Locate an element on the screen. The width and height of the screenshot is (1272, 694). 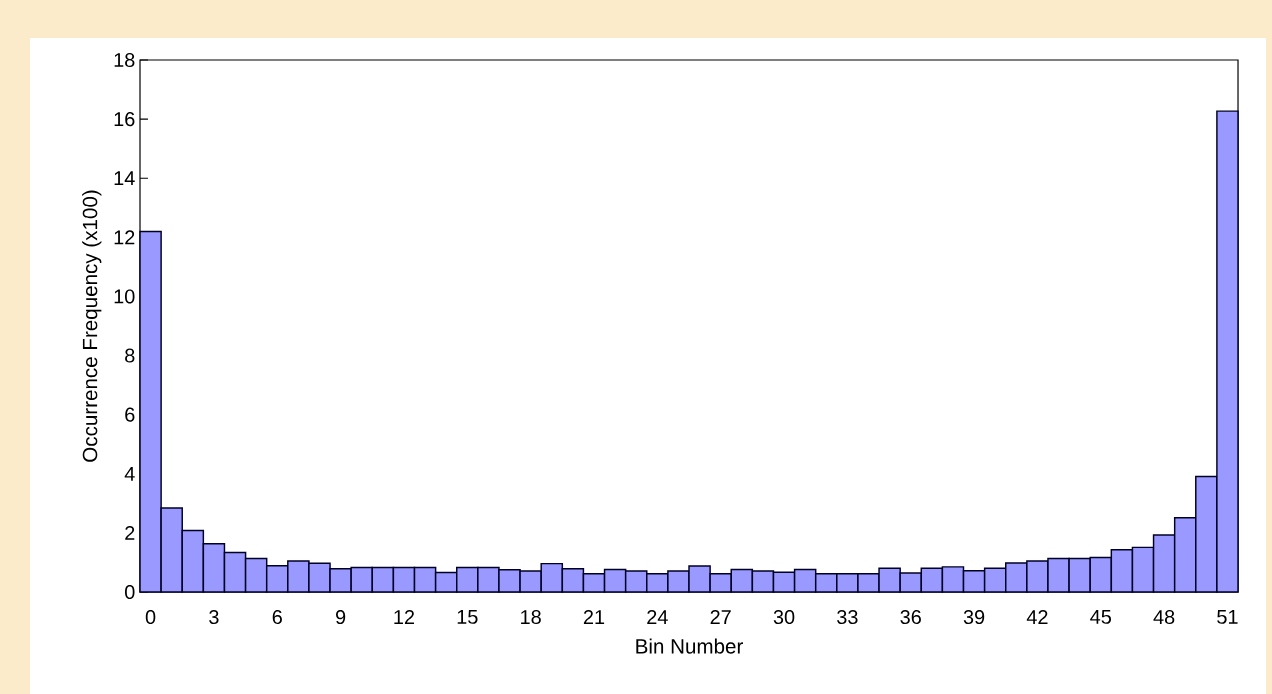
x-tick-label: 21 is located at coordinates (594, 616).